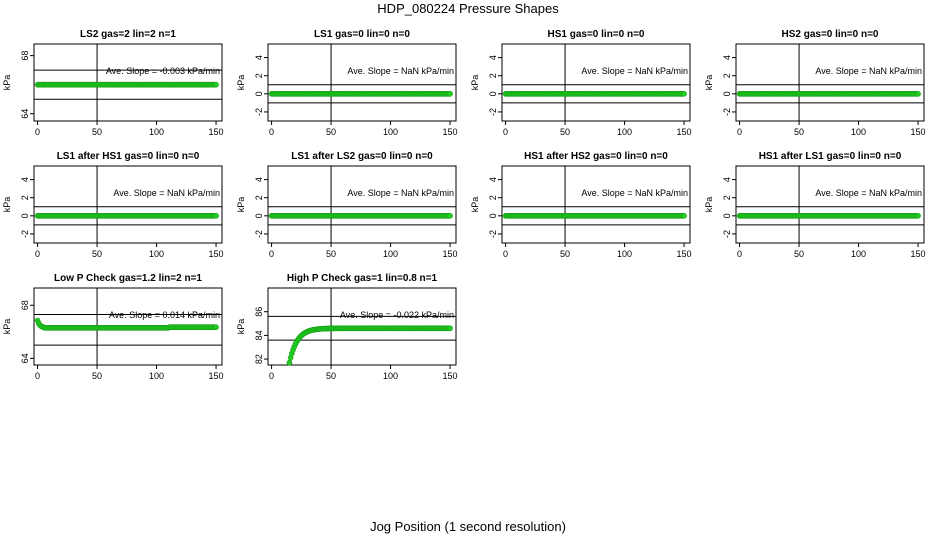 Image resolution: width=936 pixels, height=540 pixels. What do you see at coordinates (163, 71) in the screenshot?
I see `slope-annotation: Ave. Slope = -0.003 kPa/min` at bounding box center [163, 71].